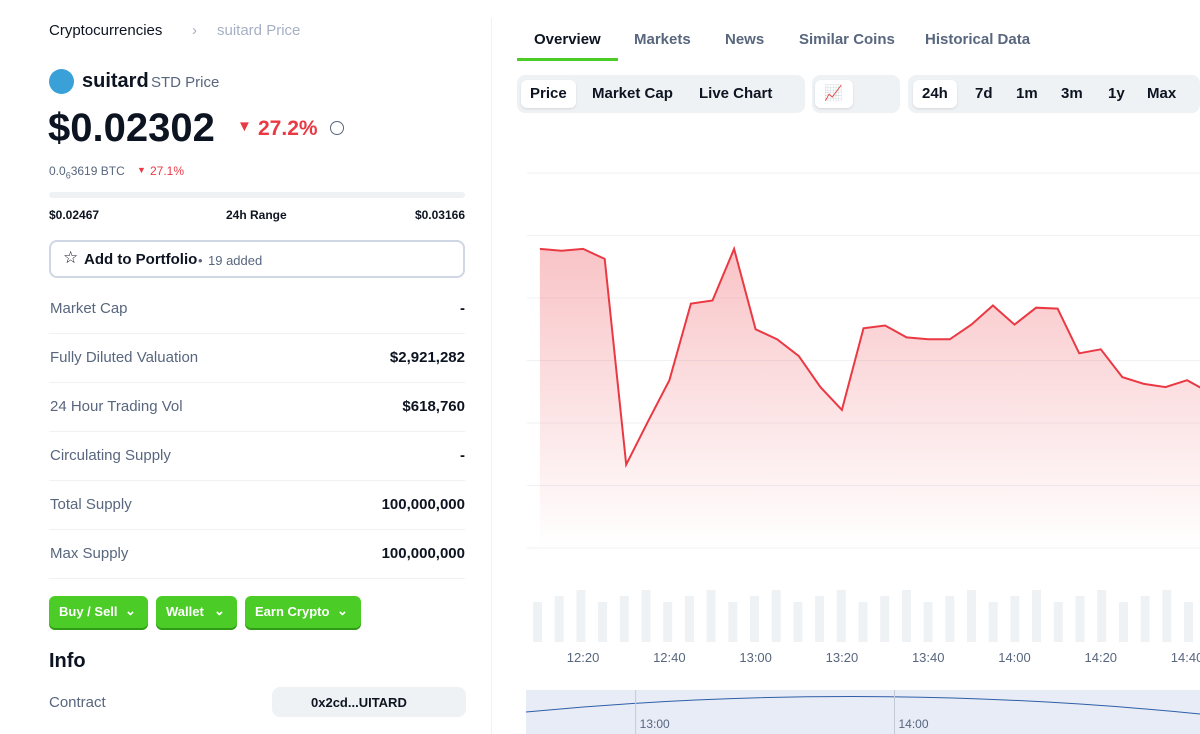 The height and width of the screenshot is (734, 1200). Describe the element at coordinates (439, 215) in the screenshot. I see `range-high: $0.03166` at that location.